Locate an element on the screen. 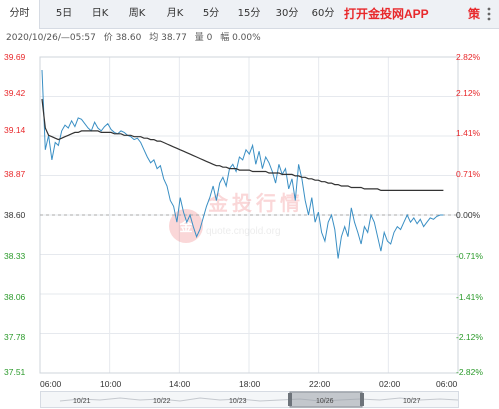  y-tick-price: 39.69 is located at coordinates (15, 57).